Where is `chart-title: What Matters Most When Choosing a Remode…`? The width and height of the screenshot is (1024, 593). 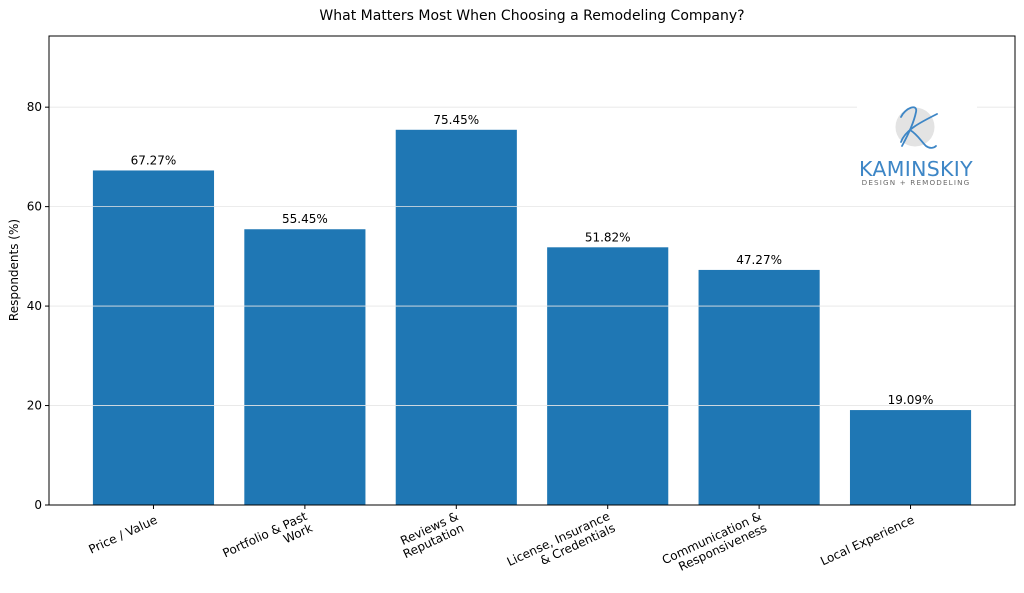
chart-title: What Matters Most When Choosing a Remode… is located at coordinates (531, 16).